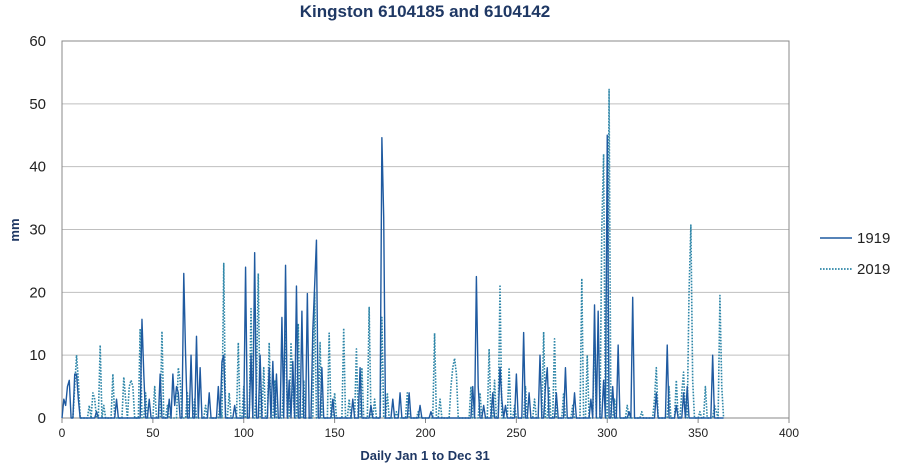  I want to click on legend-label-2019: 2019, so click(873, 269).